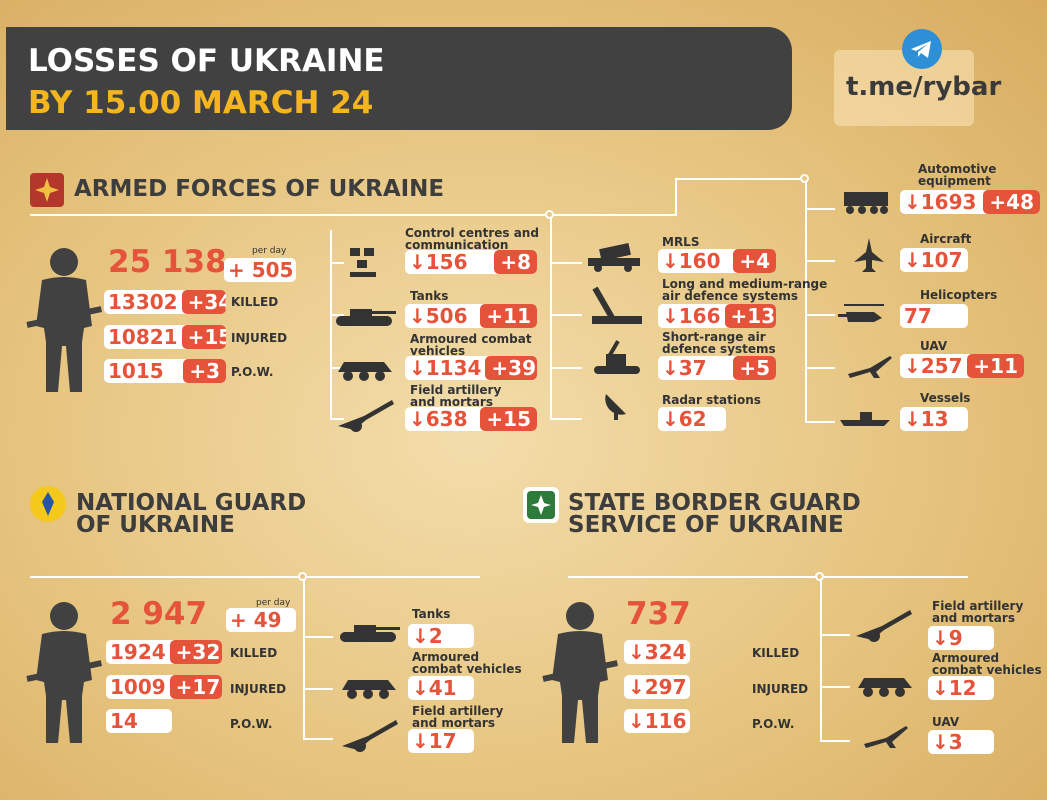  What do you see at coordinates (934, 346) in the screenshot?
I see `afu-uav-label: UAV` at bounding box center [934, 346].